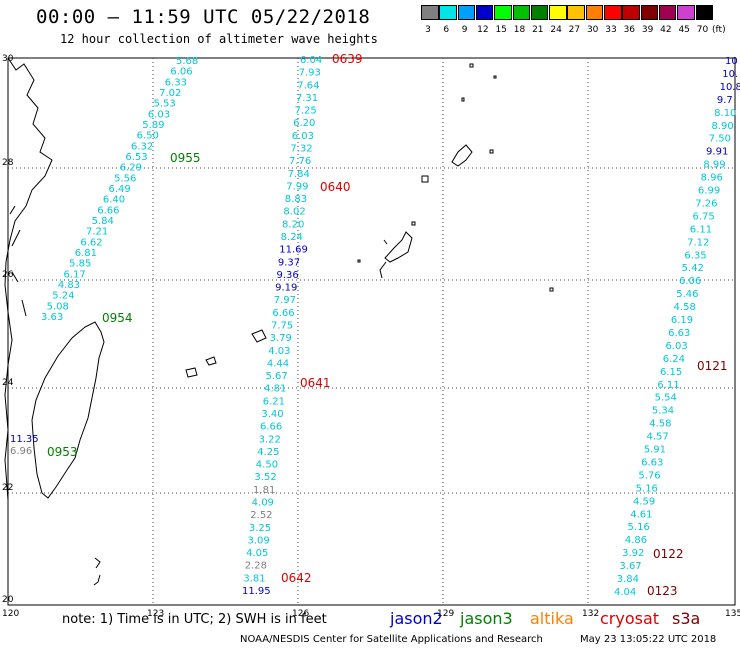  Describe the element at coordinates (270, 439) in the screenshot. I see `wave-height-value: 3.22` at that location.